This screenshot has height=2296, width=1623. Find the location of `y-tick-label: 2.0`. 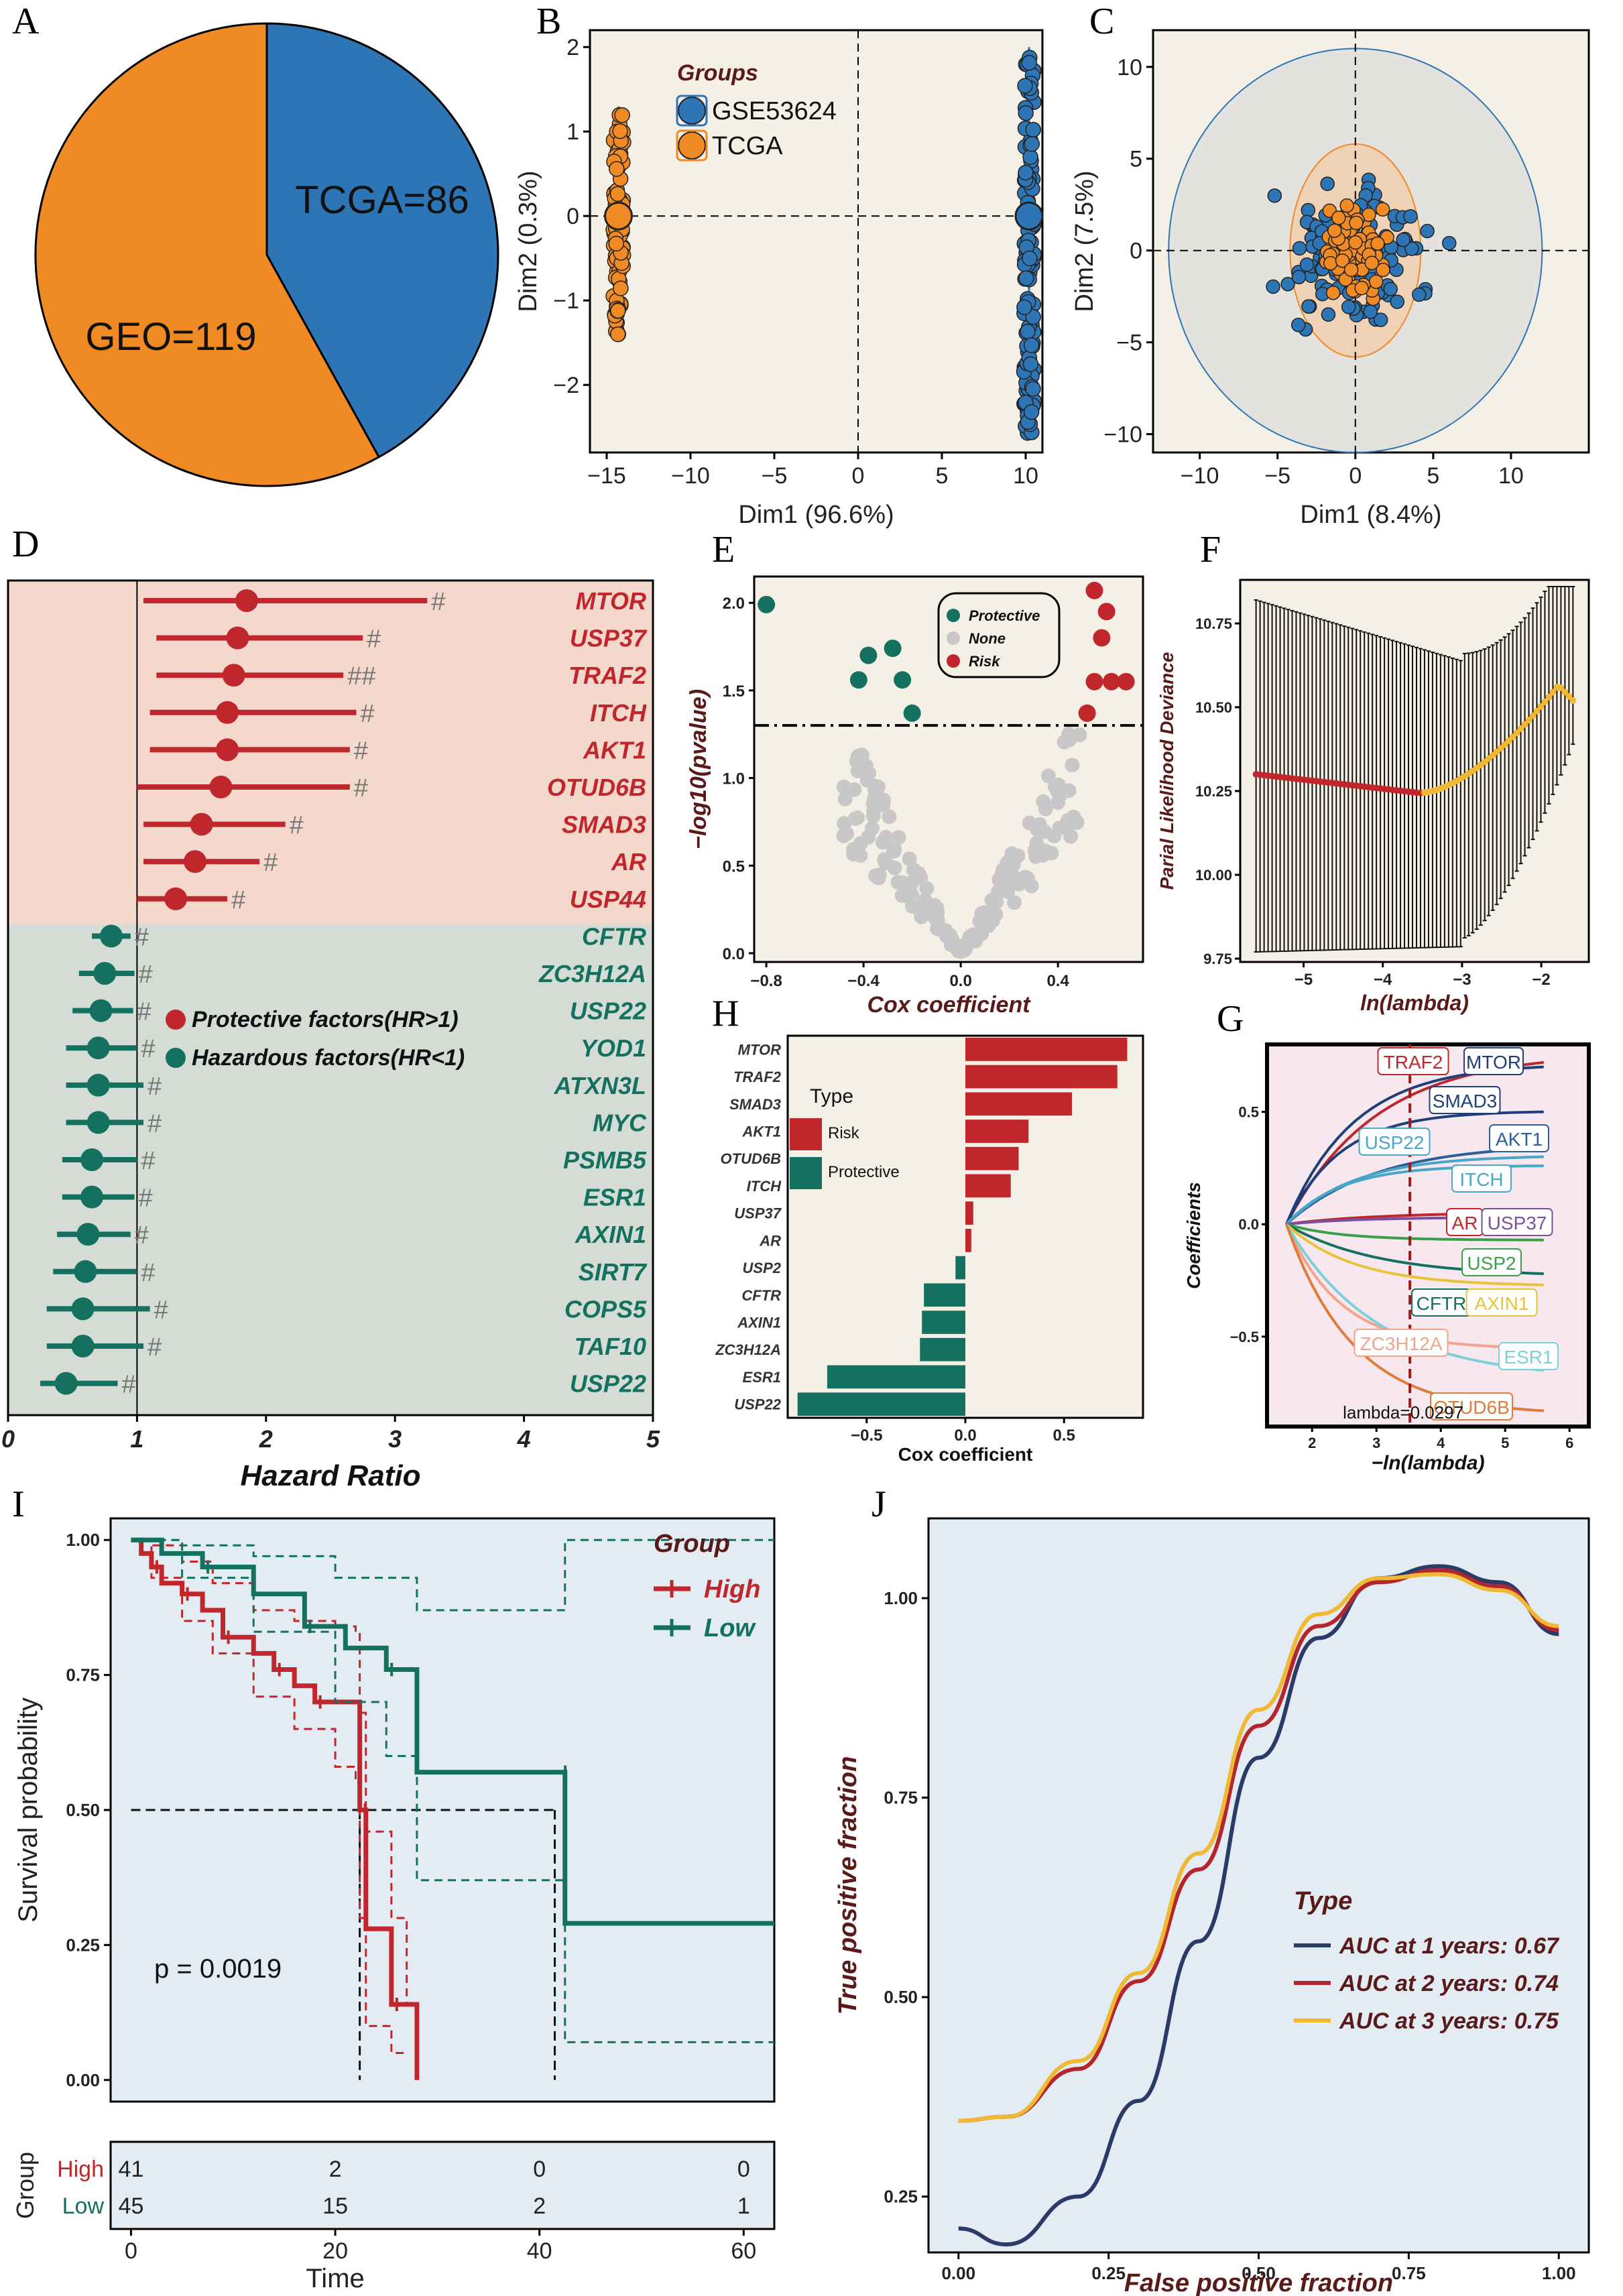

y-tick-label: 2.0 is located at coordinates (734, 604).